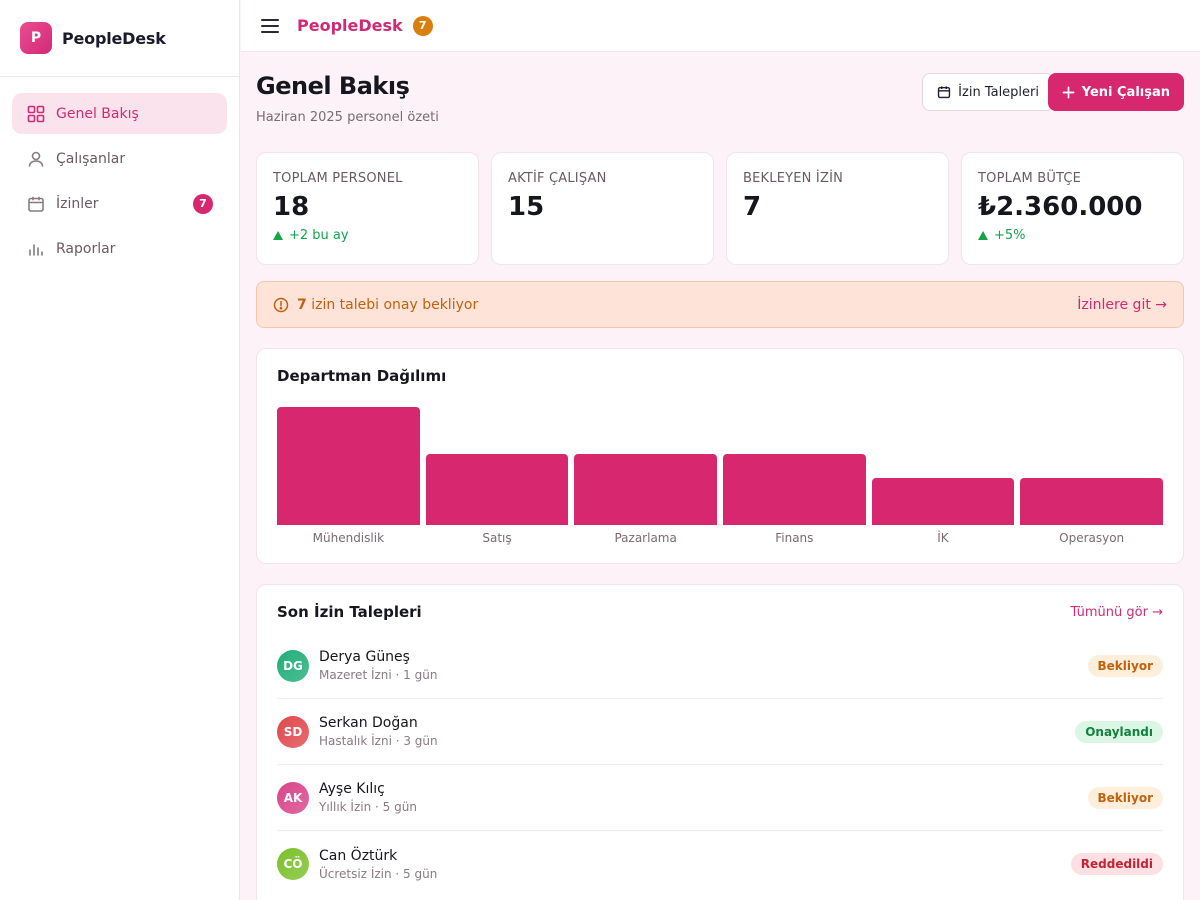 This screenshot has width=1200, height=900. I want to click on bar-label: Finans, so click(794, 538).